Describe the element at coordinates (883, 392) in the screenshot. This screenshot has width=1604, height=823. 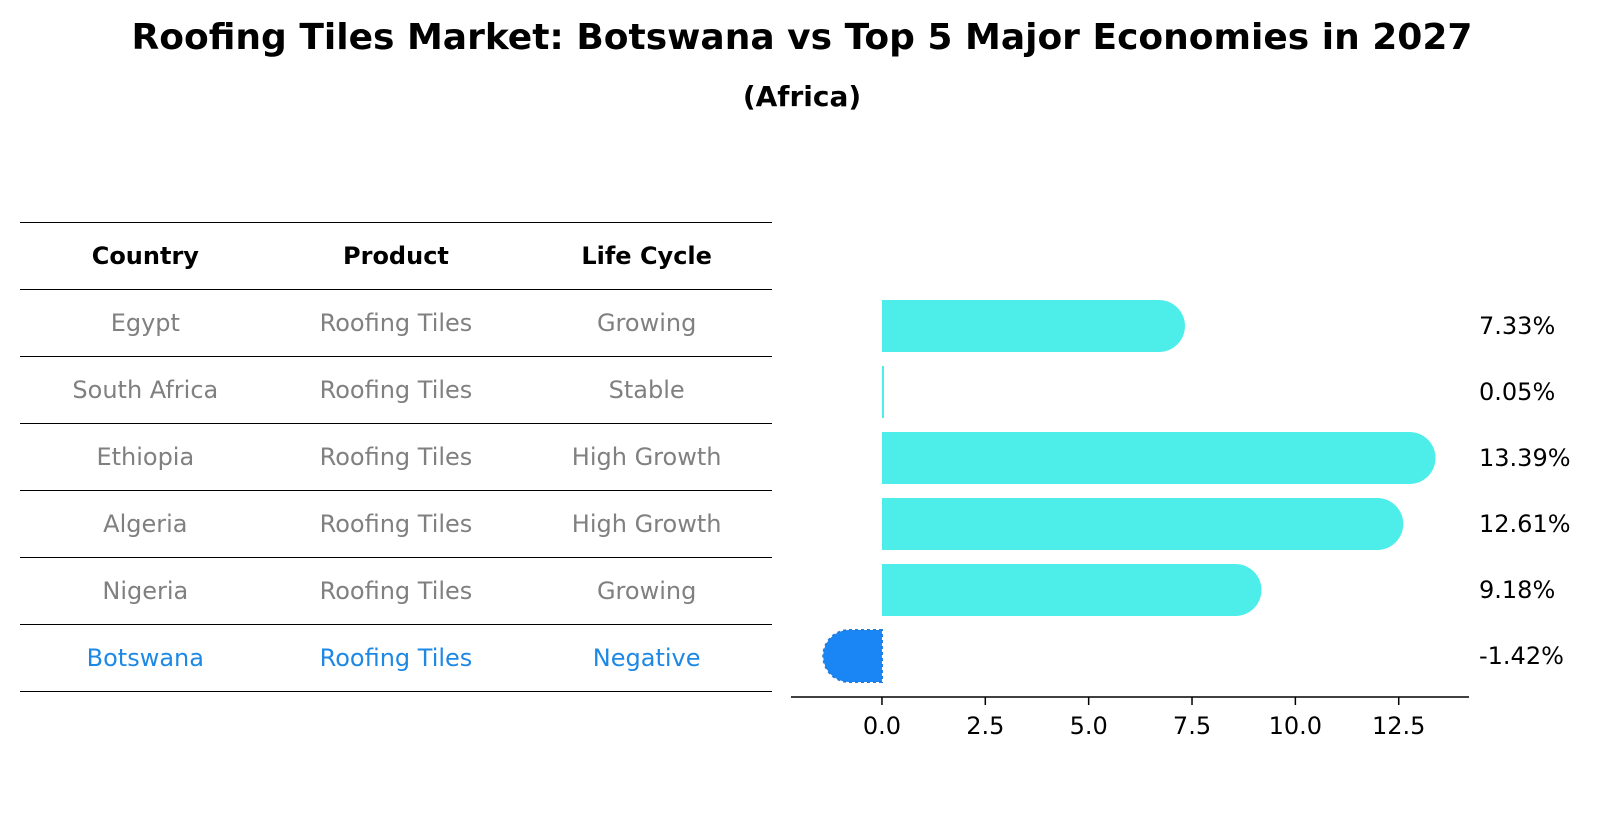
I see `bar-south-africa` at that location.